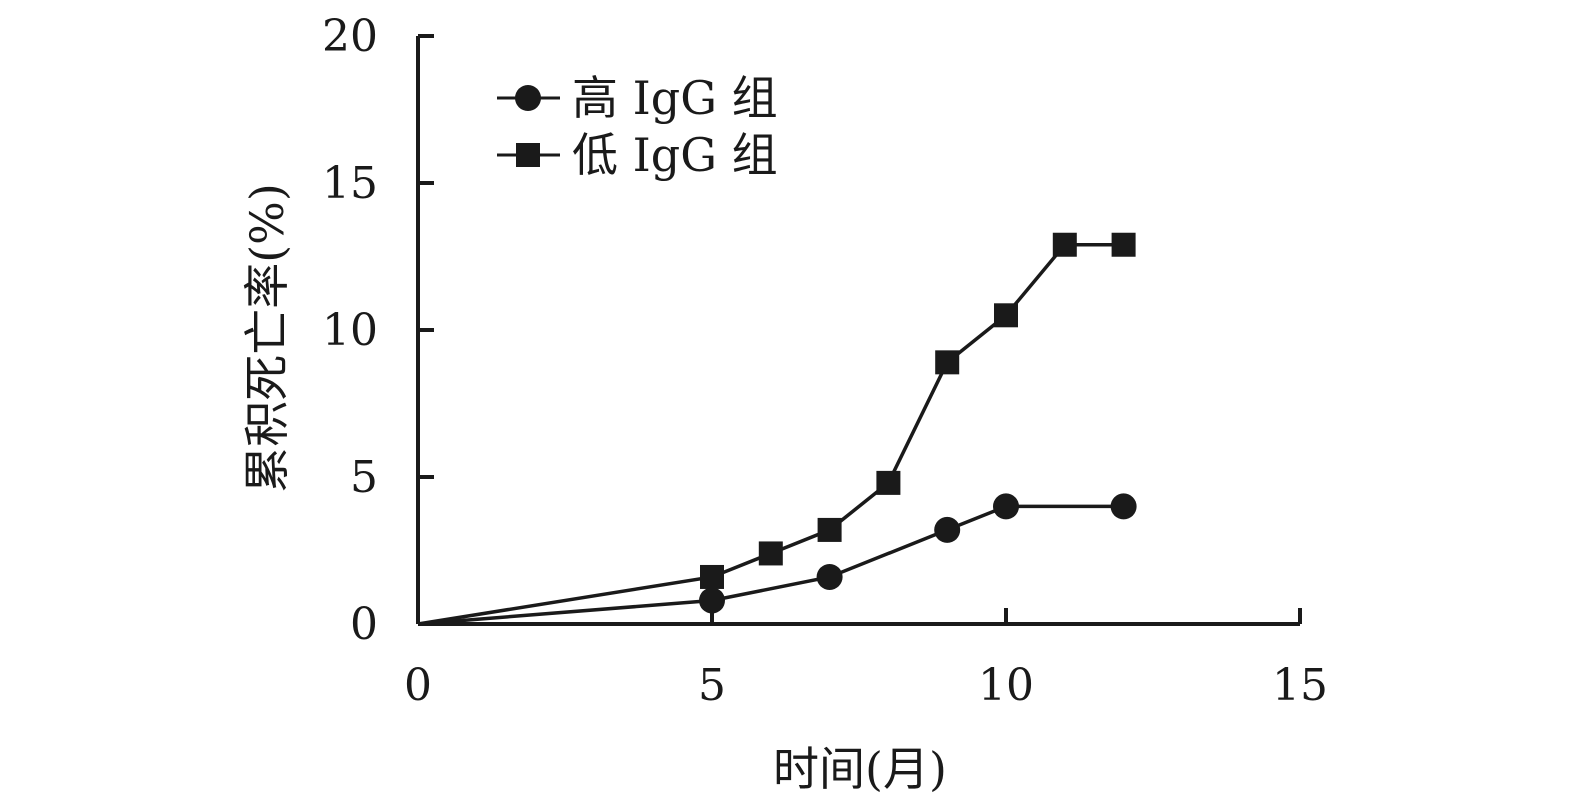 The image size is (1575, 807). I want to click on legend-label-low-igg: 低 IgG 组, so click(675, 155).